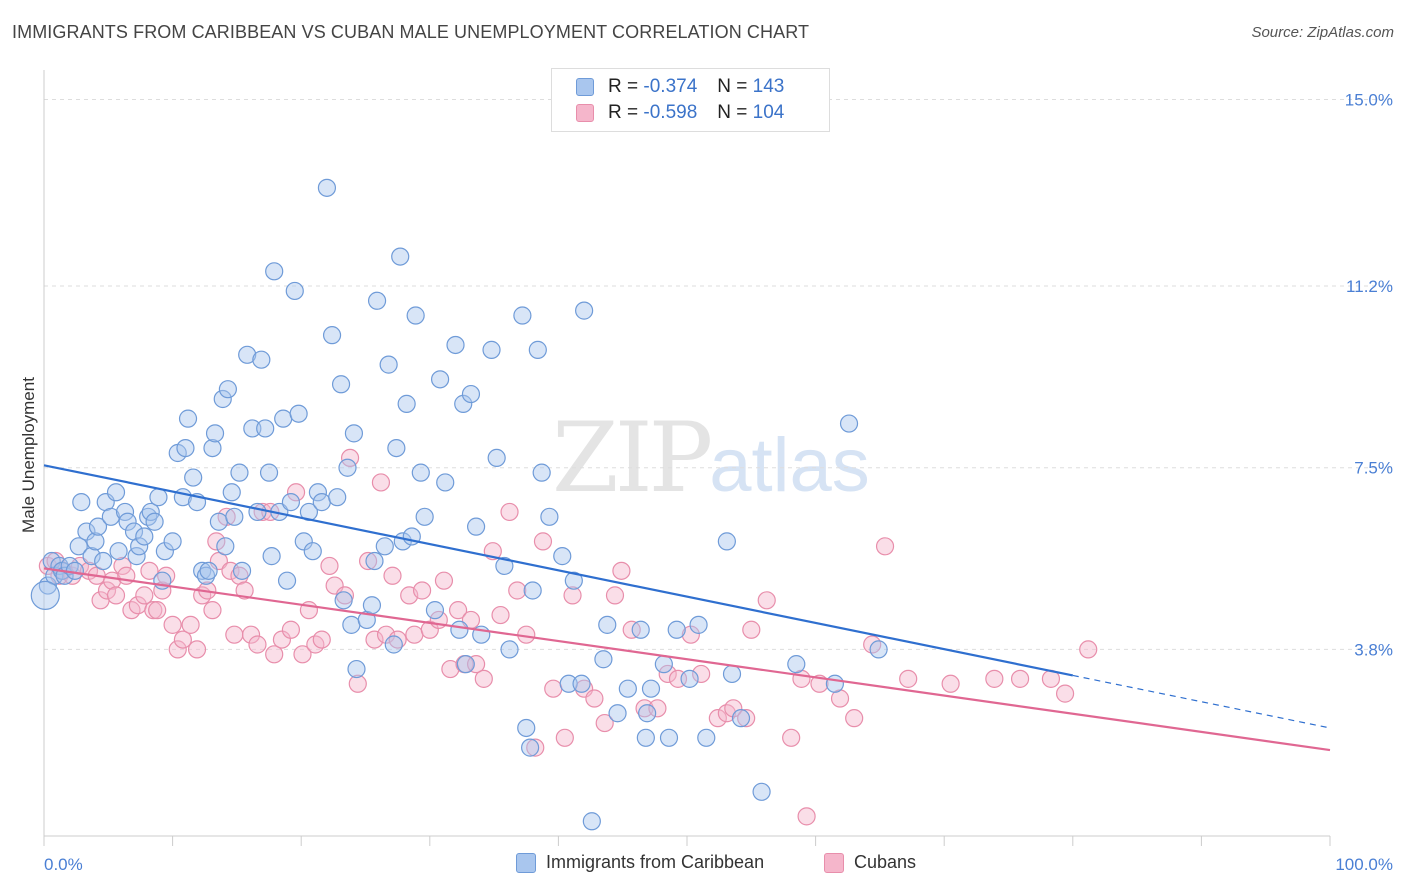 The image size is (1406, 892). I want to click on legend-swatch-pink, so click(585, 113).